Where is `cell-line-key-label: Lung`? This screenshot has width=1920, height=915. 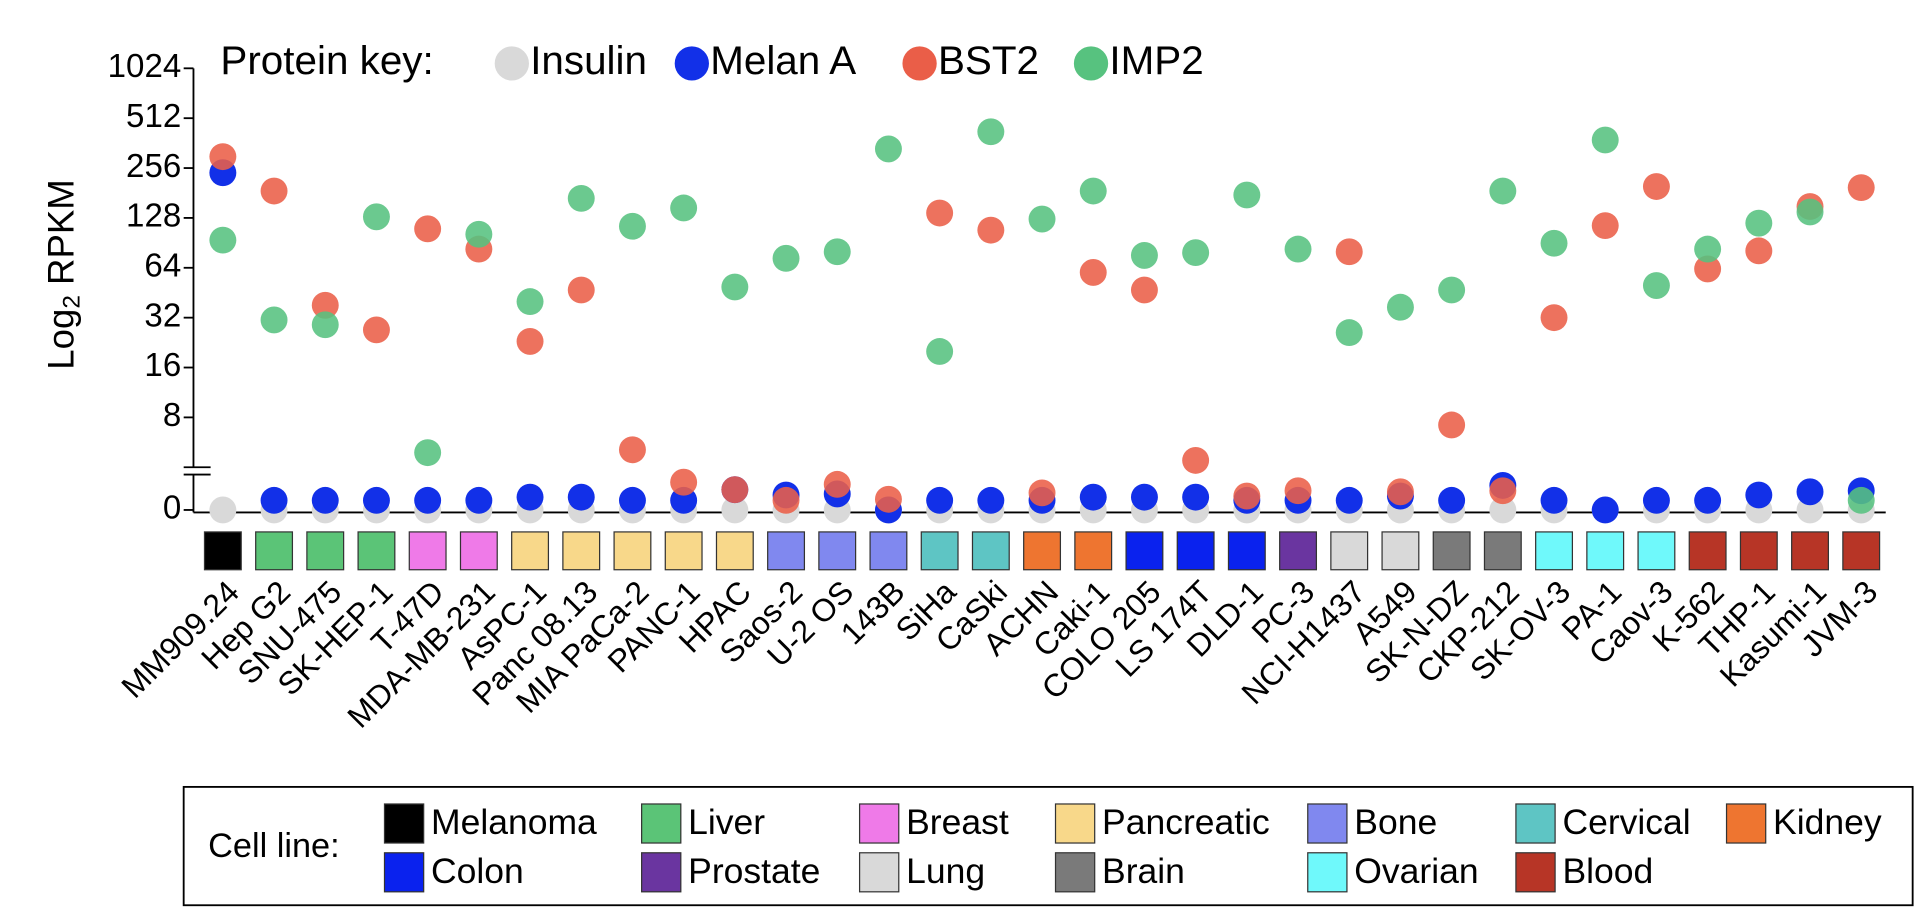 cell-line-key-label: Lung is located at coordinates (945, 871).